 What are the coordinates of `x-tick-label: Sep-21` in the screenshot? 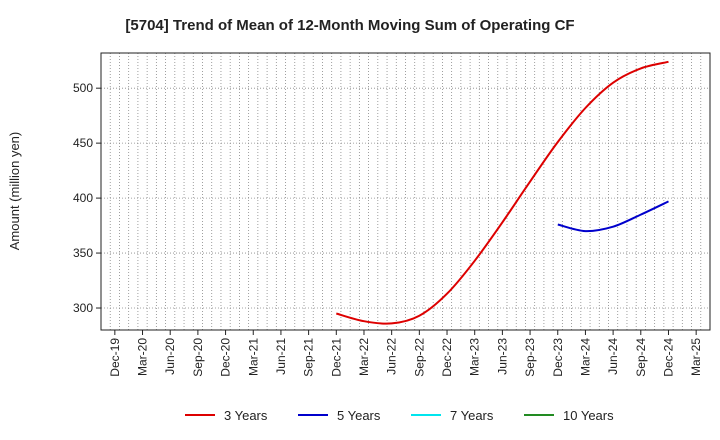 It's located at (309, 357).